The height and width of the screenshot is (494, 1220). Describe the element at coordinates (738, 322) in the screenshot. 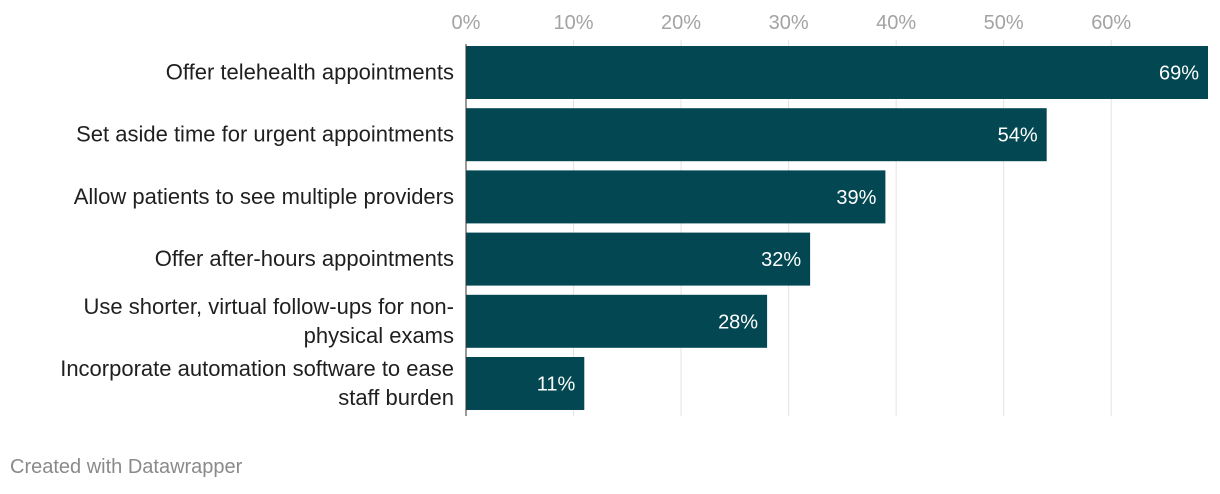

I see `bar-value-label: 28%` at that location.